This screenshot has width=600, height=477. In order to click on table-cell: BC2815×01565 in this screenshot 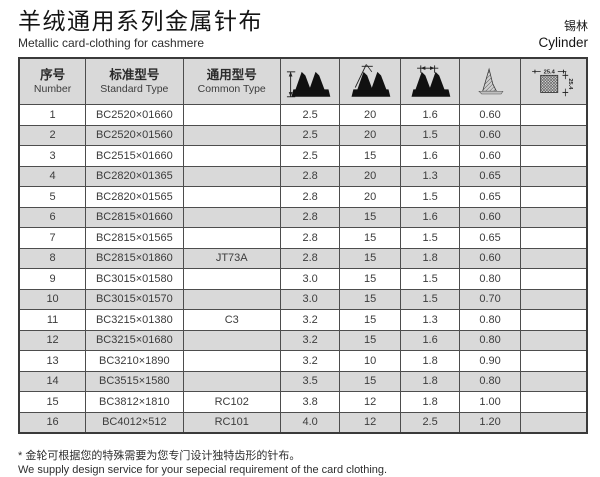, I will do `click(134, 238)`.